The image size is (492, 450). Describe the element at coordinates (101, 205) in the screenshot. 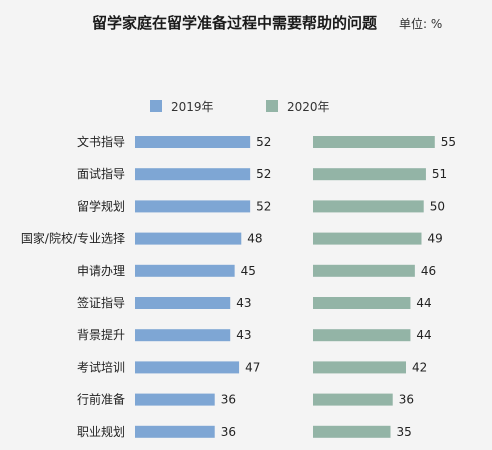

I see `category-label: 留学规划` at that location.